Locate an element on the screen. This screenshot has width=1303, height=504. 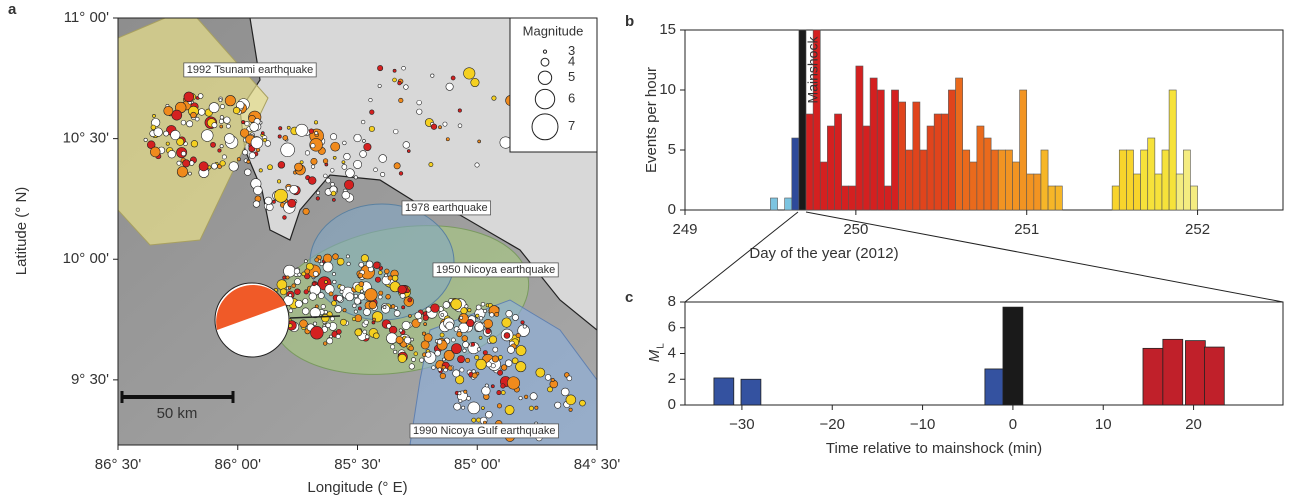
annotation: 1950 Nicoya earthquake is located at coordinates (495, 270).